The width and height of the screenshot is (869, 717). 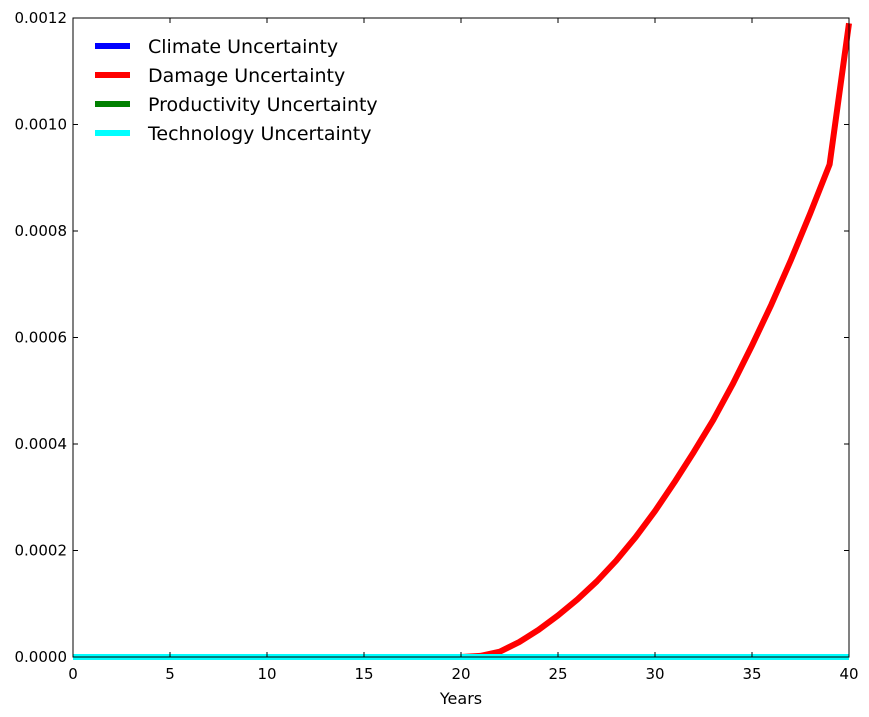 I want to click on x-tick-label: 30, so click(x=654, y=674).